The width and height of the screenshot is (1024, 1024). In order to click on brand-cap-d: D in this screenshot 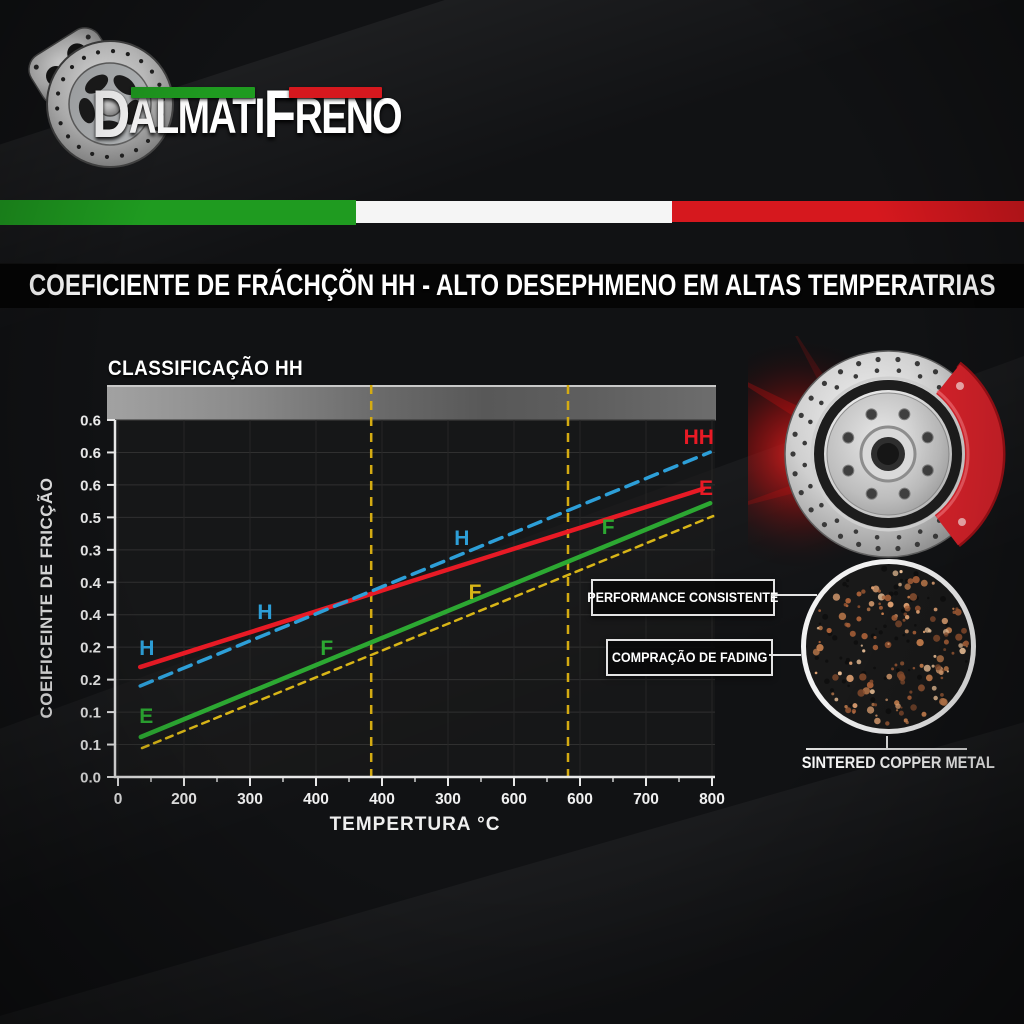, I will do `click(111, 114)`.